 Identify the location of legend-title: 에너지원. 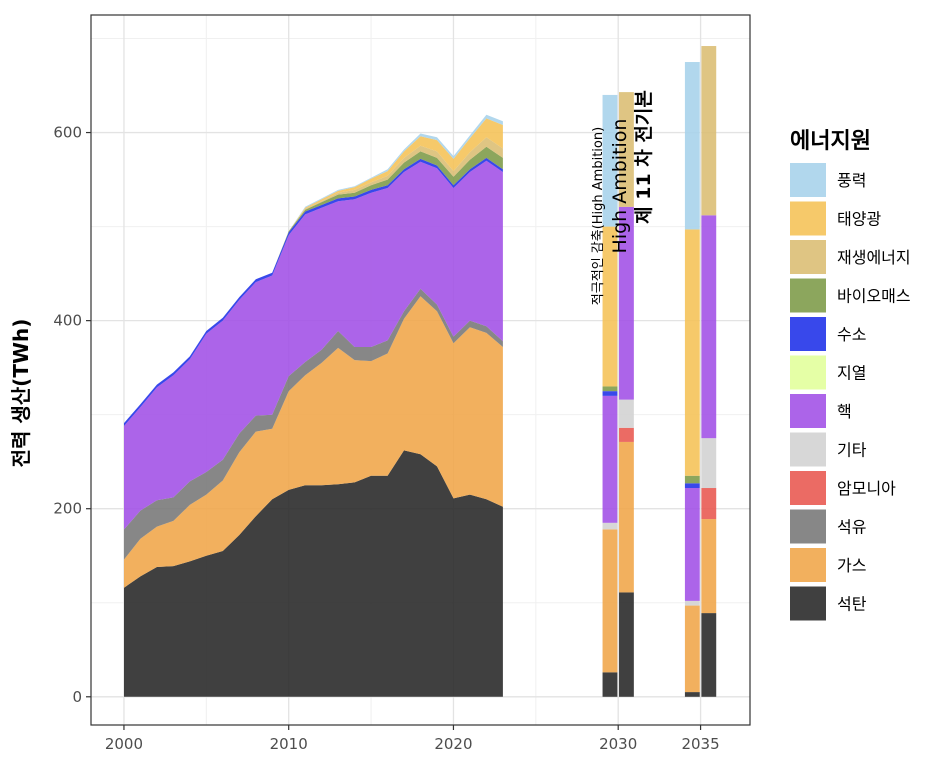
(830, 141).